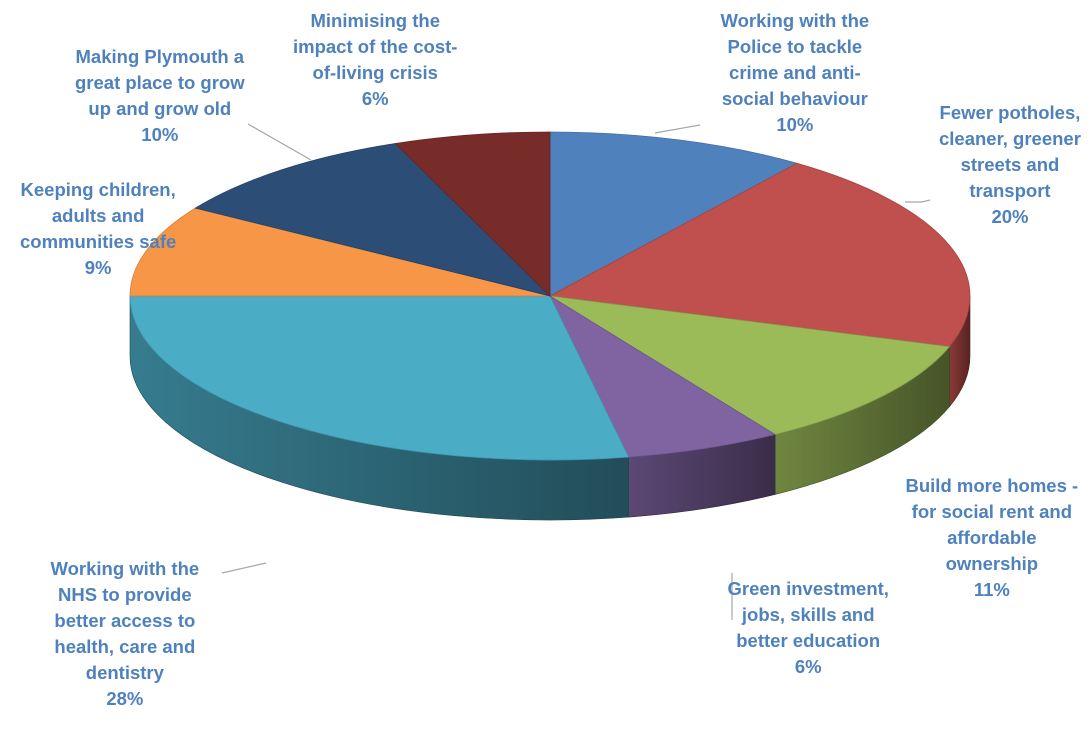  Describe the element at coordinates (992, 563) in the screenshot. I see `slice-label-text: ownership` at that location.